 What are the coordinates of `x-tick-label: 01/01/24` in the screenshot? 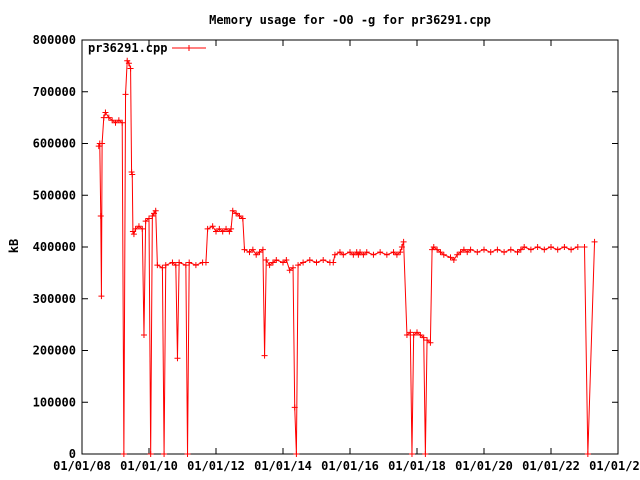 It's located at (614, 466).